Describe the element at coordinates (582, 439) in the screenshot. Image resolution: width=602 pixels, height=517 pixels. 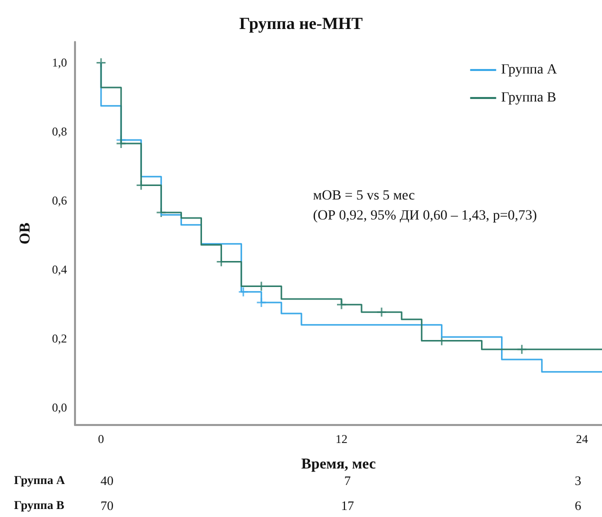
I see `x-tick-label: 24` at that location.